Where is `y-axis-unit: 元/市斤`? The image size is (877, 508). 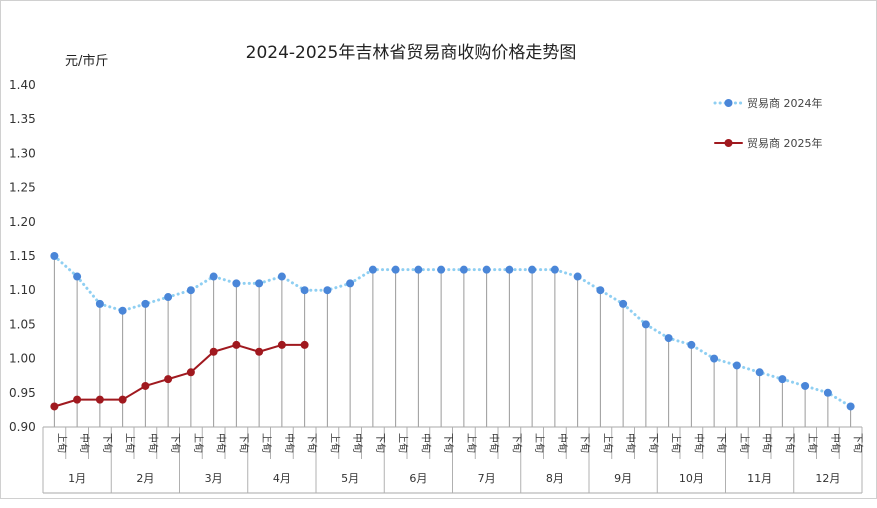 y-axis-unit: 元/市斤 is located at coordinates (86, 61).